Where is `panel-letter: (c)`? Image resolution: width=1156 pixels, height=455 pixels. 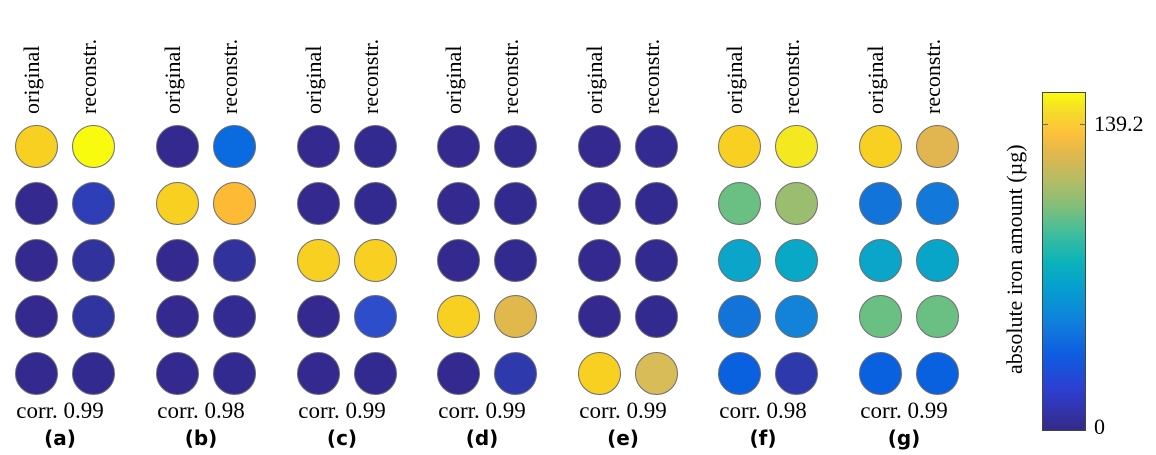
panel-letter: (c) is located at coordinates (342, 438).